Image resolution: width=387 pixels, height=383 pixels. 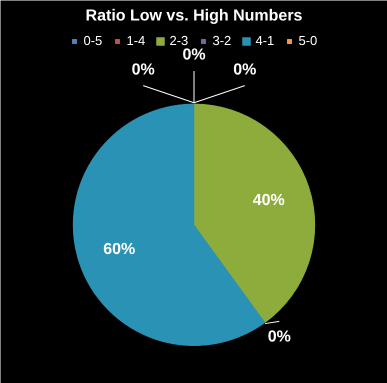 What do you see at coordinates (136, 40) in the screenshot?
I see `legend-label: 1-4` at bounding box center [136, 40].